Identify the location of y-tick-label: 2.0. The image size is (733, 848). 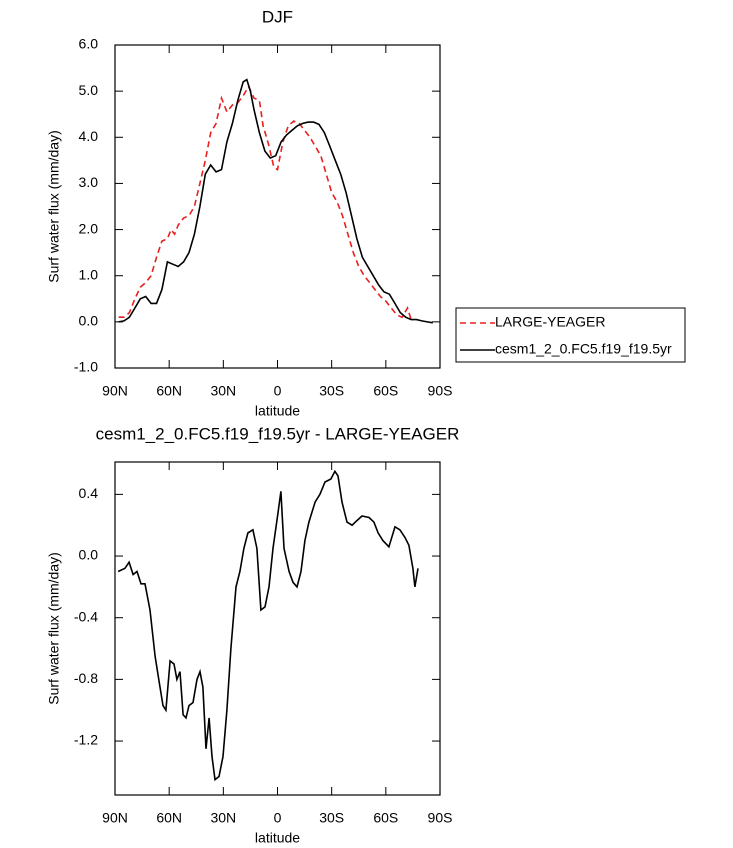
(89, 228).